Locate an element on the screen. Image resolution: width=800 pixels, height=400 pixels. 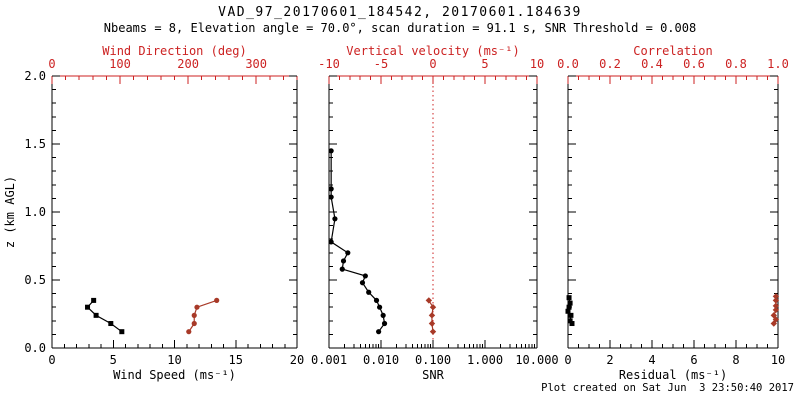
svg-text: 20 is located at coordinates (297, 360).